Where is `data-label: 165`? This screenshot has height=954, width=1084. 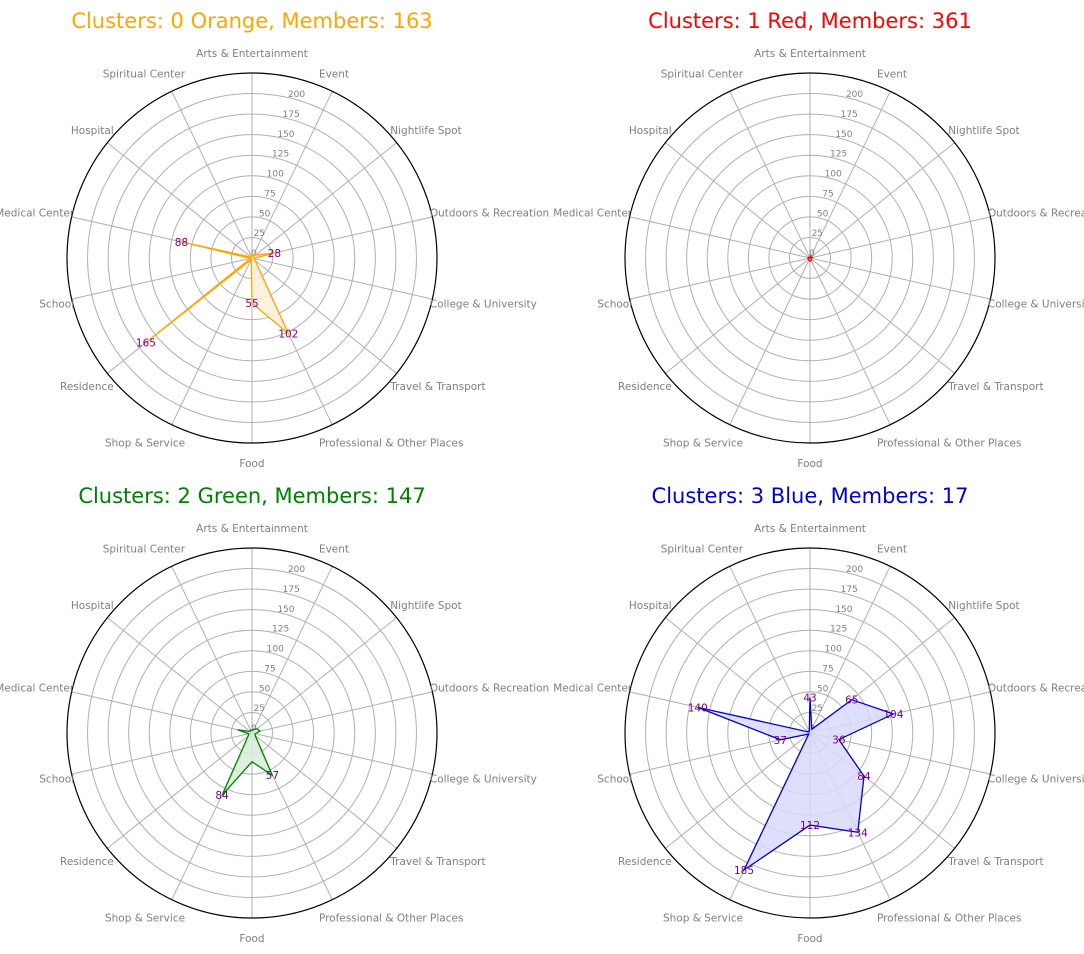 data-label: 165 is located at coordinates (146, 344).